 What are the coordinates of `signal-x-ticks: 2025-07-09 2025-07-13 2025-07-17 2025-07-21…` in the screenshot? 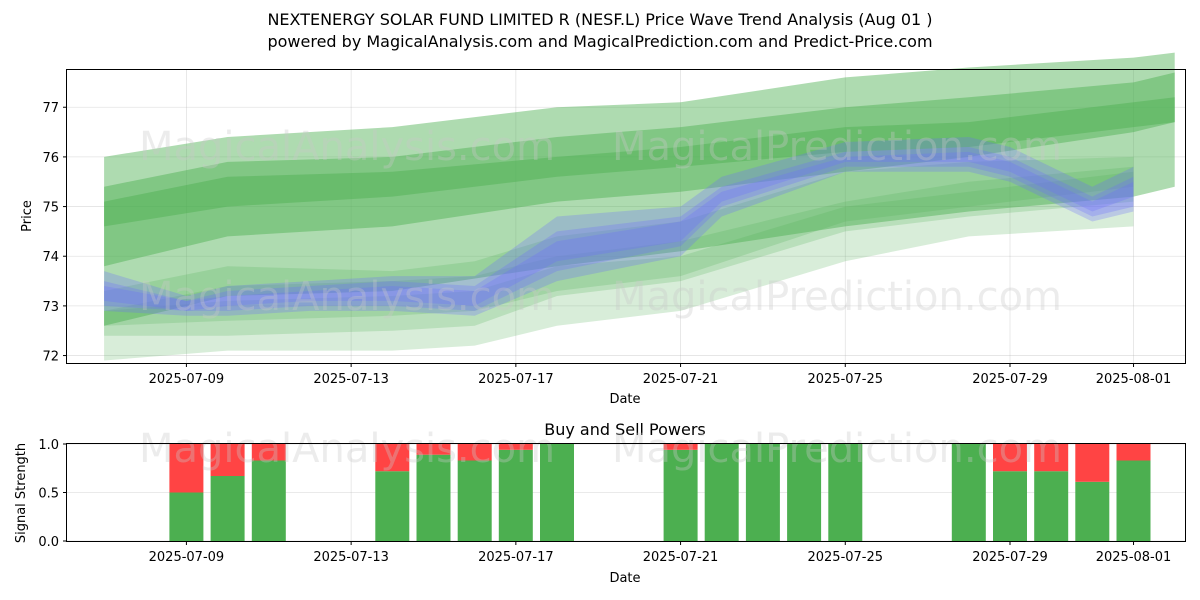 It's located at (660, 553).